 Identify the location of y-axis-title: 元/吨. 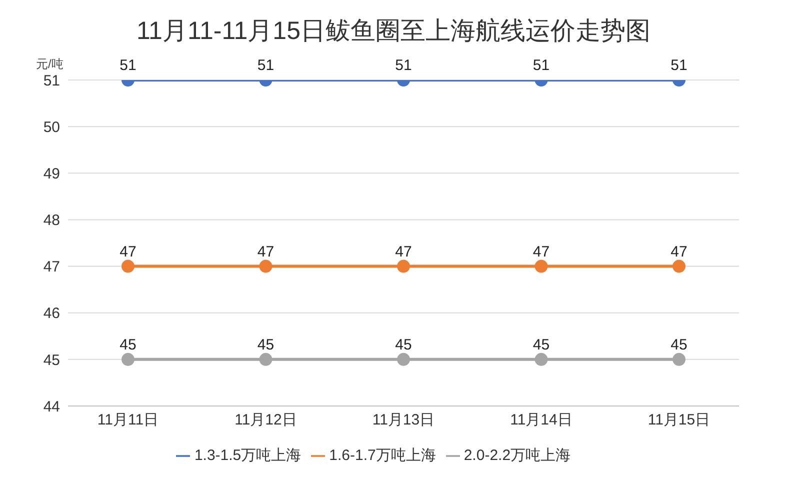
(50, 64).